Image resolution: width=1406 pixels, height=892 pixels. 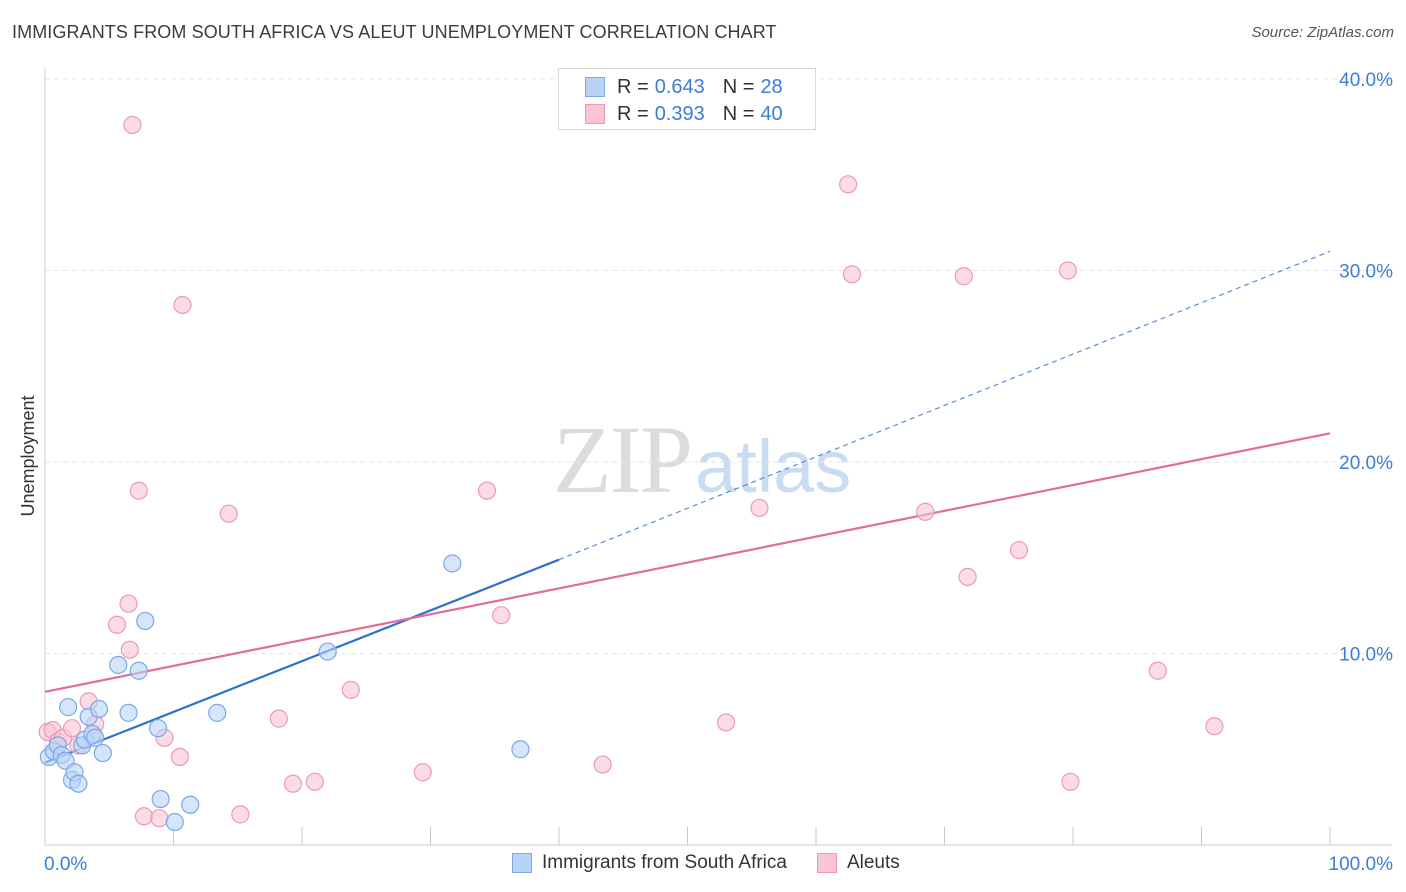 I want to click on legend-item-aleuts: Aleuts, so click(x=858, y=863).